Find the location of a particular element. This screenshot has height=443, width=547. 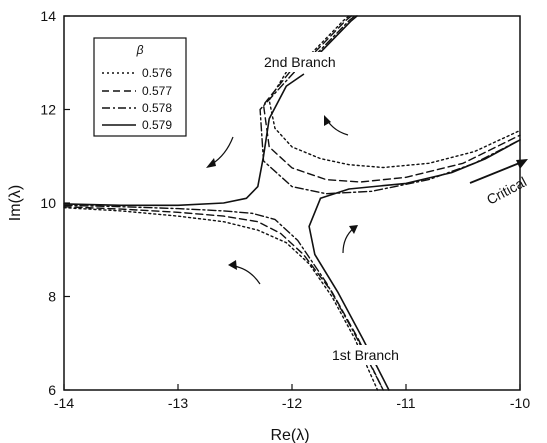

y-tick-label: 8 is located at coordinates (52, 297).